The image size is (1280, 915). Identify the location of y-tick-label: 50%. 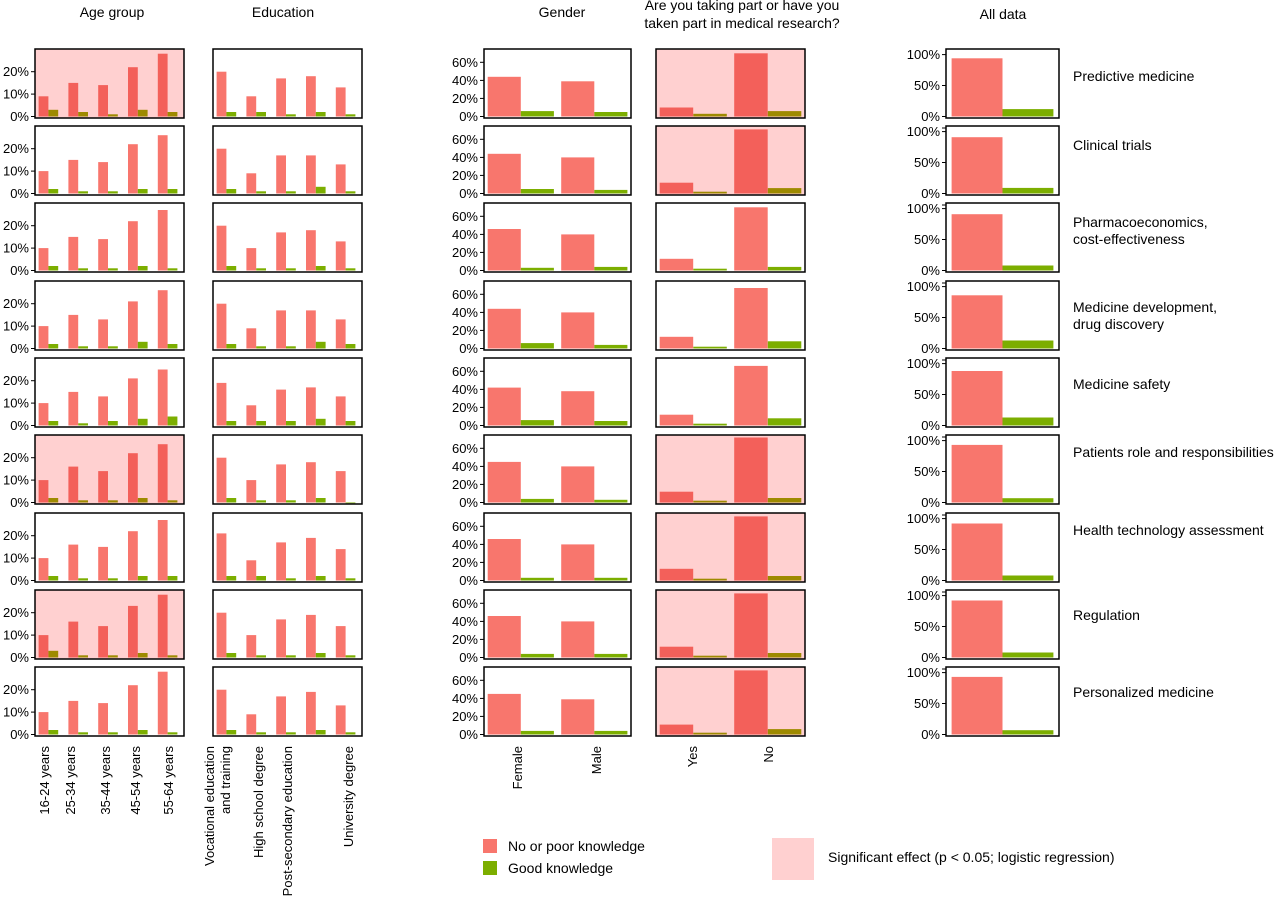
(927, 549).